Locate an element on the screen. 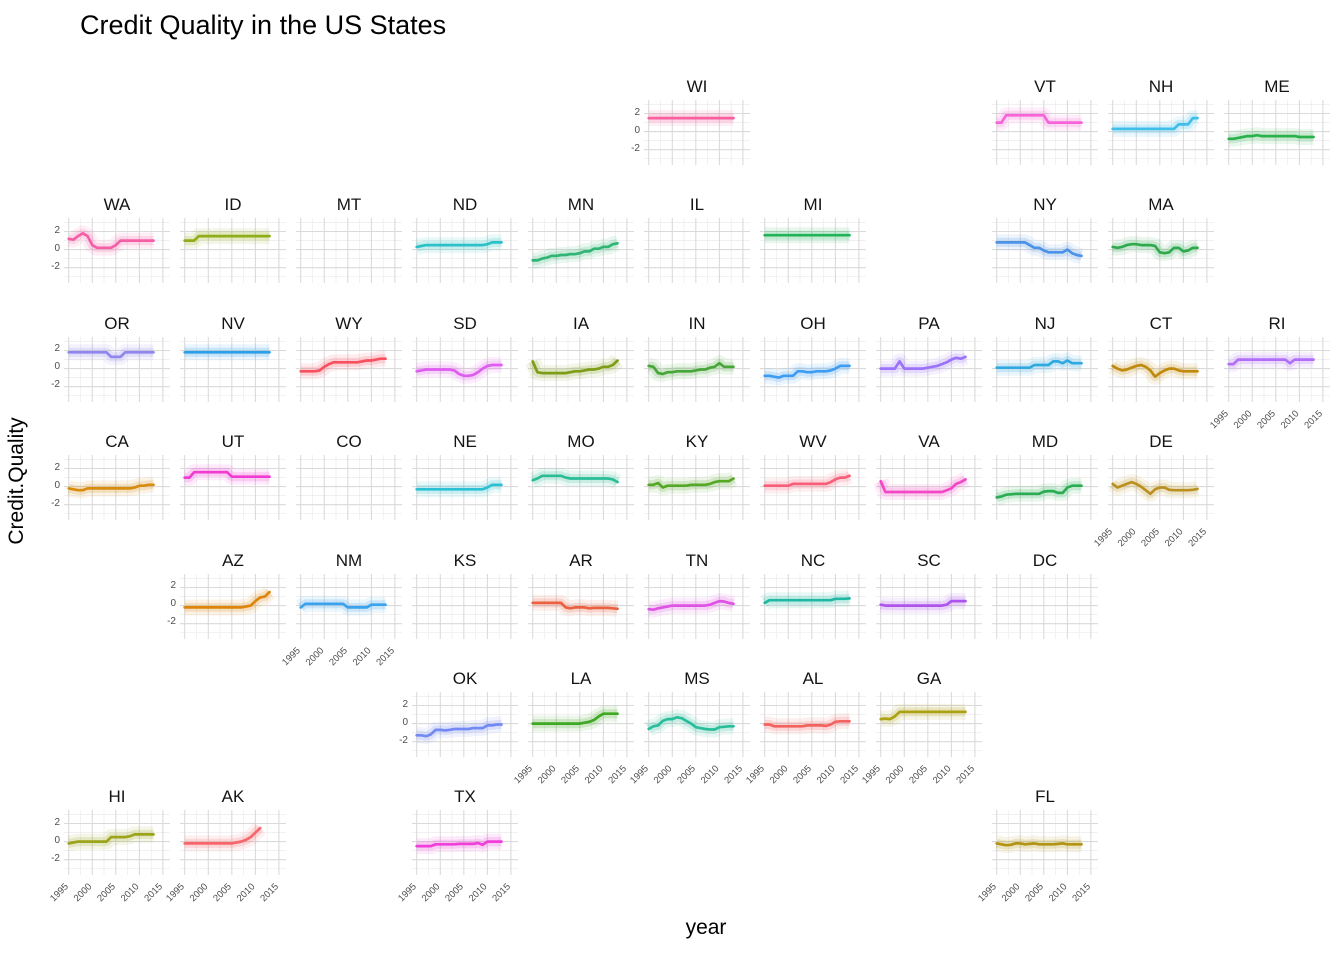  facet-WY: WY is located at coordinates (349, 357).